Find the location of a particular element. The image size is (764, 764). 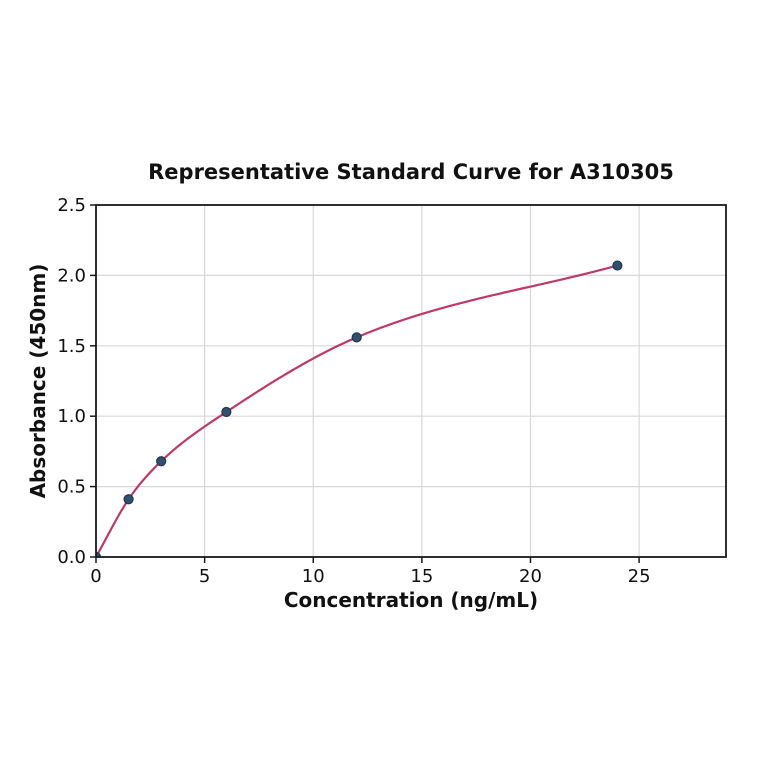

x-axis-label: Concentration (ng/mL) is located at coordinates (411, 600).